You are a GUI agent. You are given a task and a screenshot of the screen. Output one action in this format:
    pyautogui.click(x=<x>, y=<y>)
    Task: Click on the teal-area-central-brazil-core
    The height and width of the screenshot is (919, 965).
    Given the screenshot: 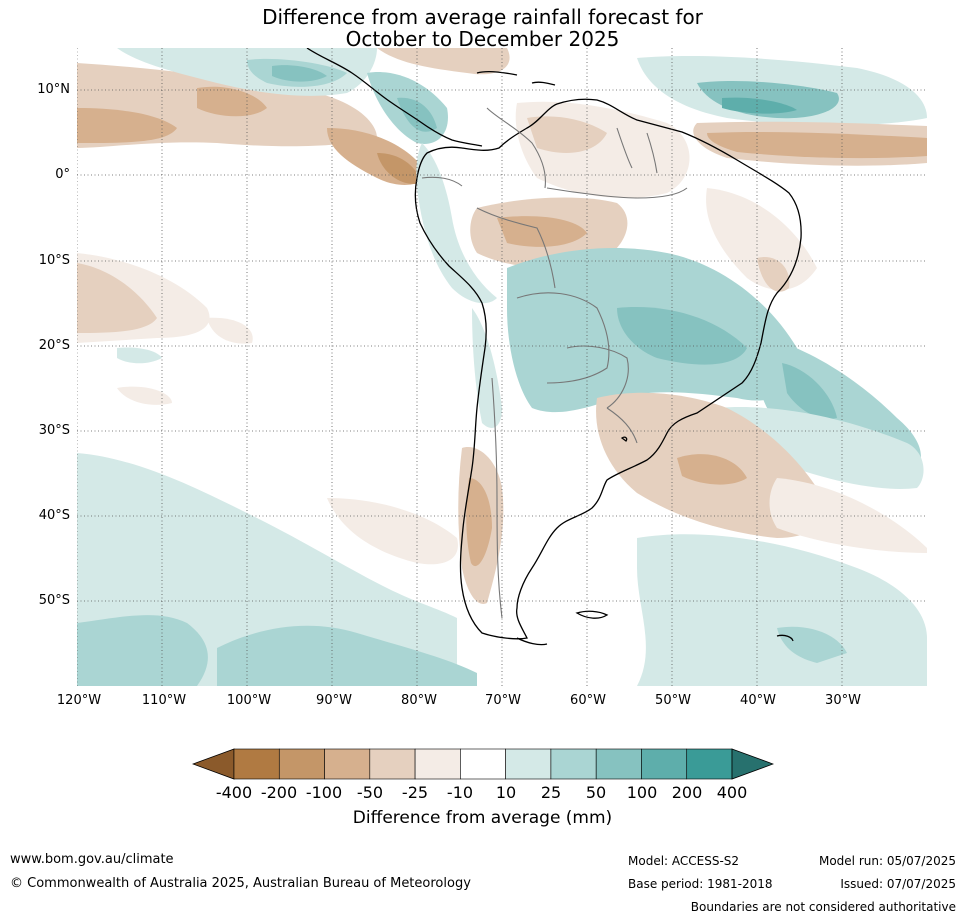 What is the action you would take?
    pyautogui.click(x=682, y=336)
    